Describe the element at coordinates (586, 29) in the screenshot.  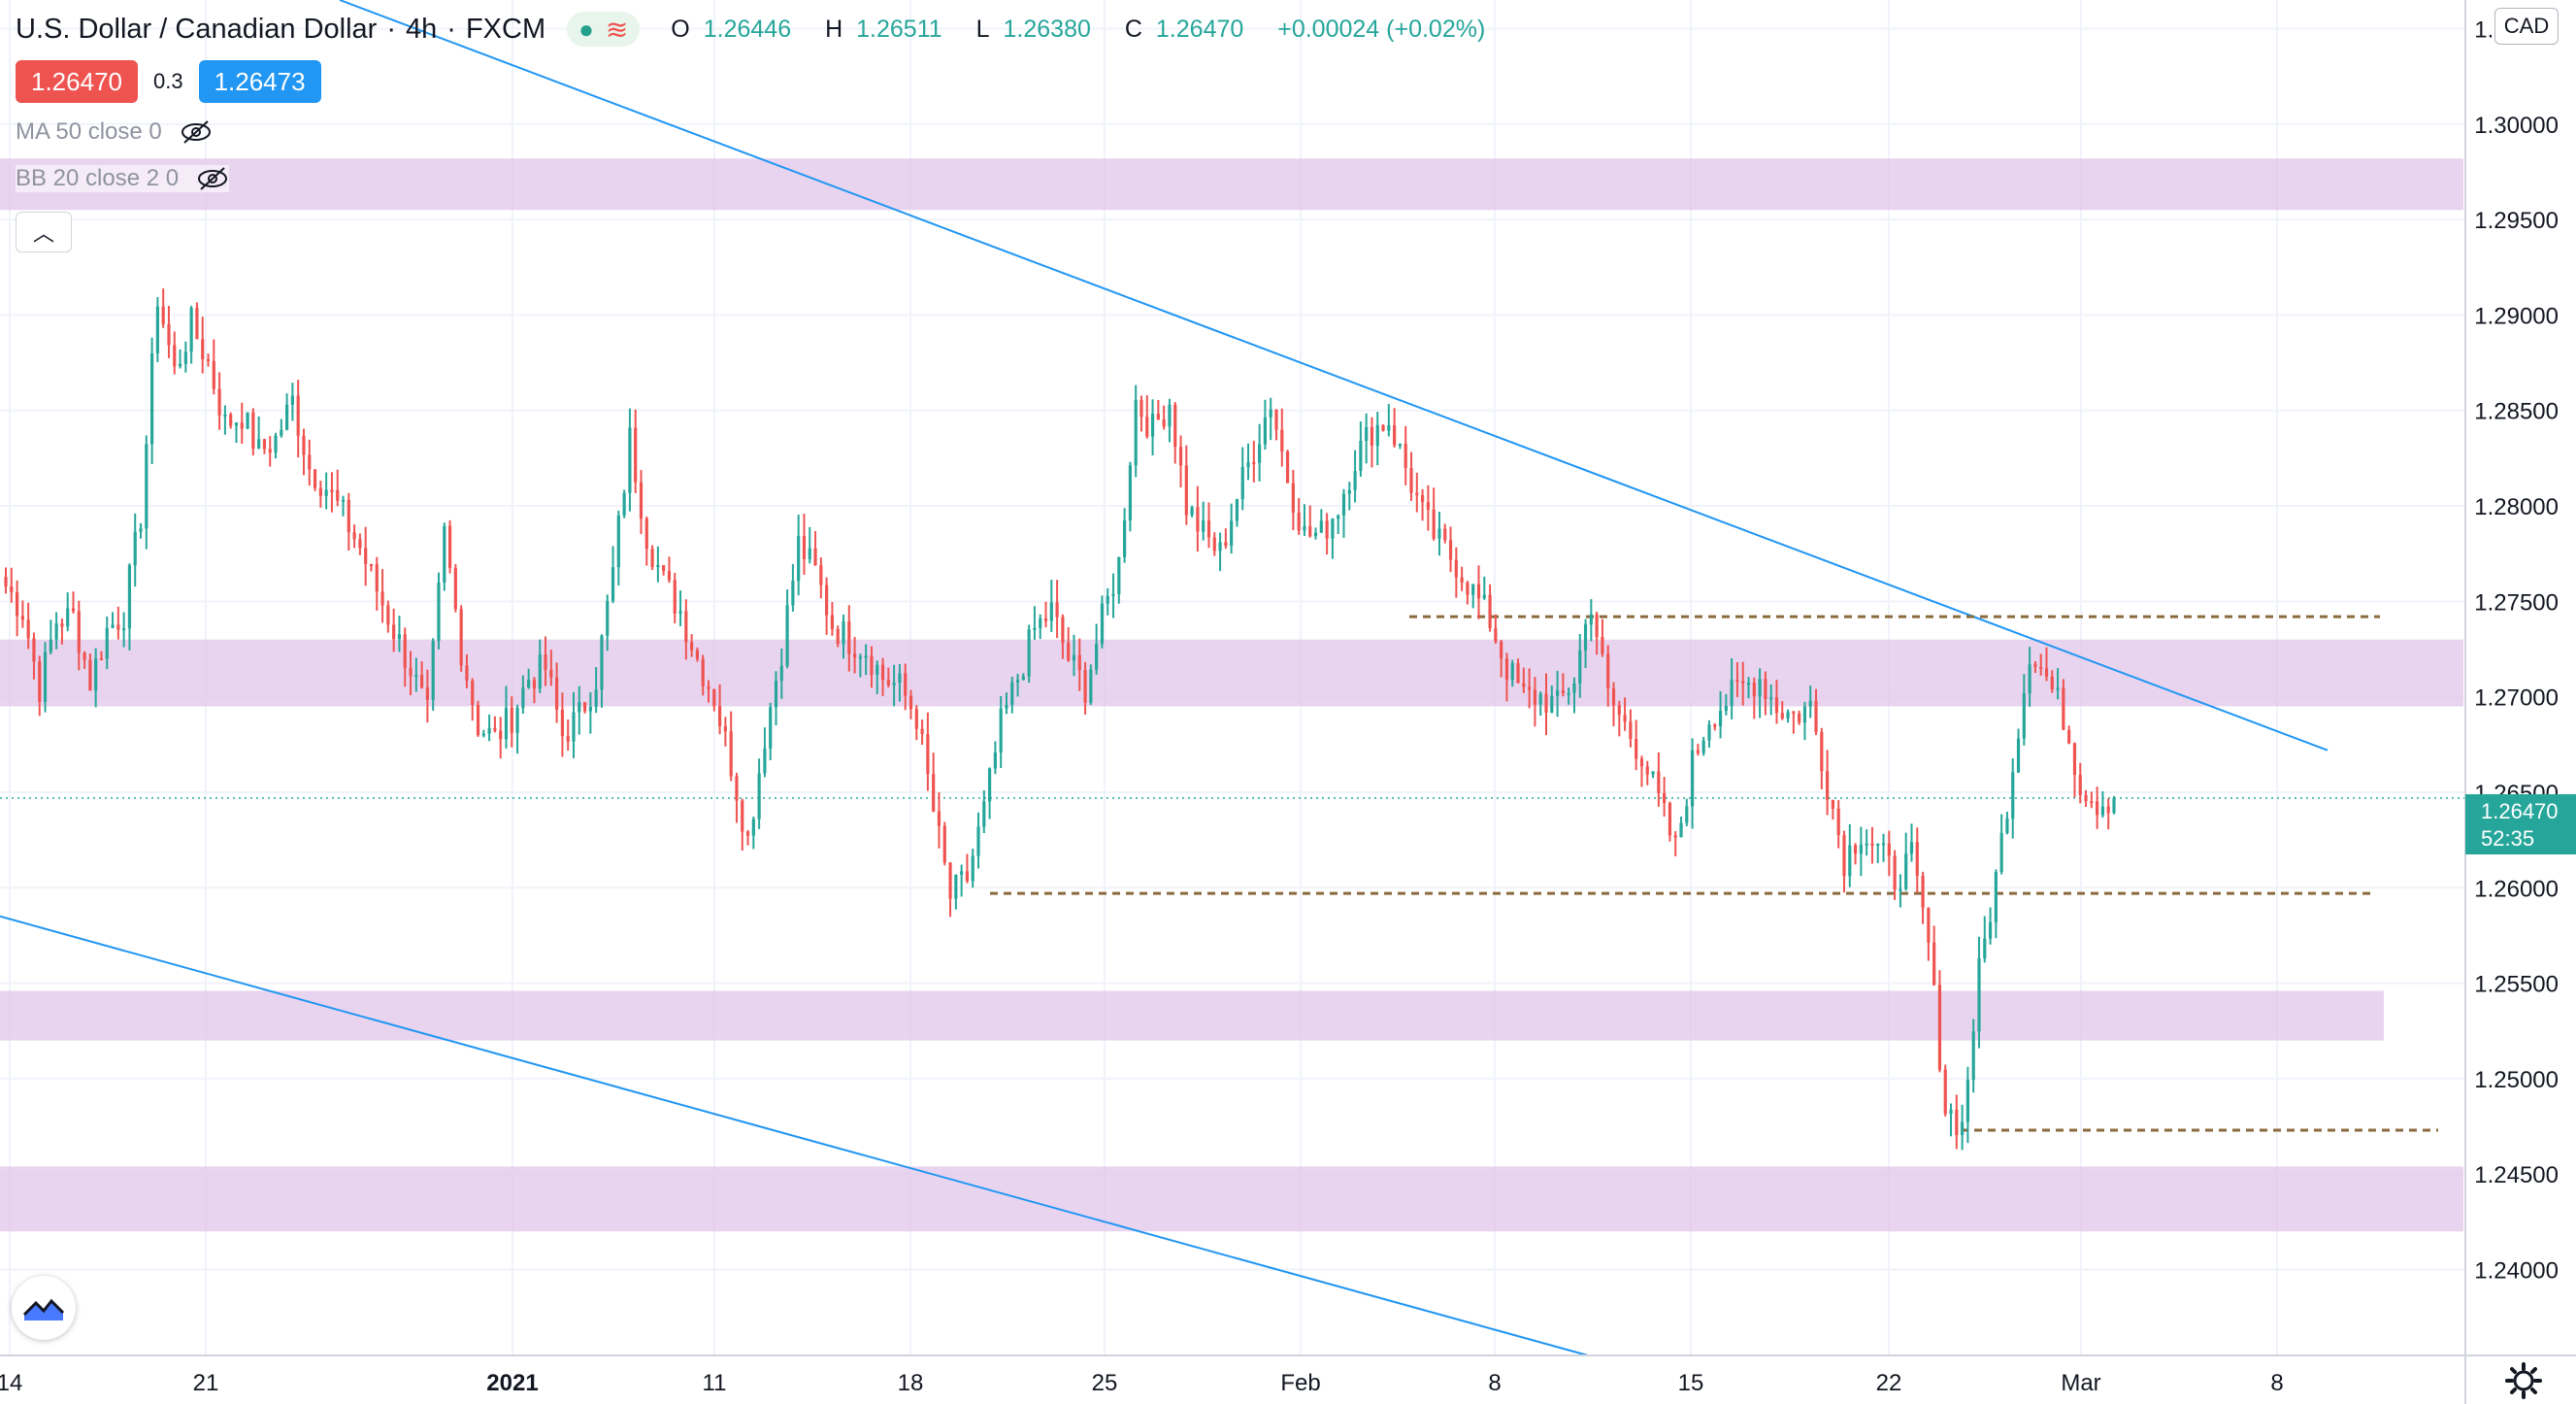
I see `market-open-icon: ●` at that location.